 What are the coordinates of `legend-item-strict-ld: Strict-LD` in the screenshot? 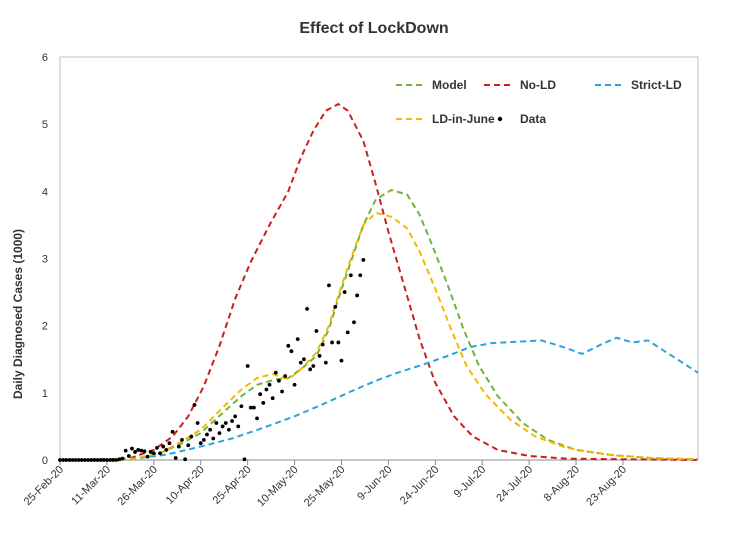 It's located at (638, 85).